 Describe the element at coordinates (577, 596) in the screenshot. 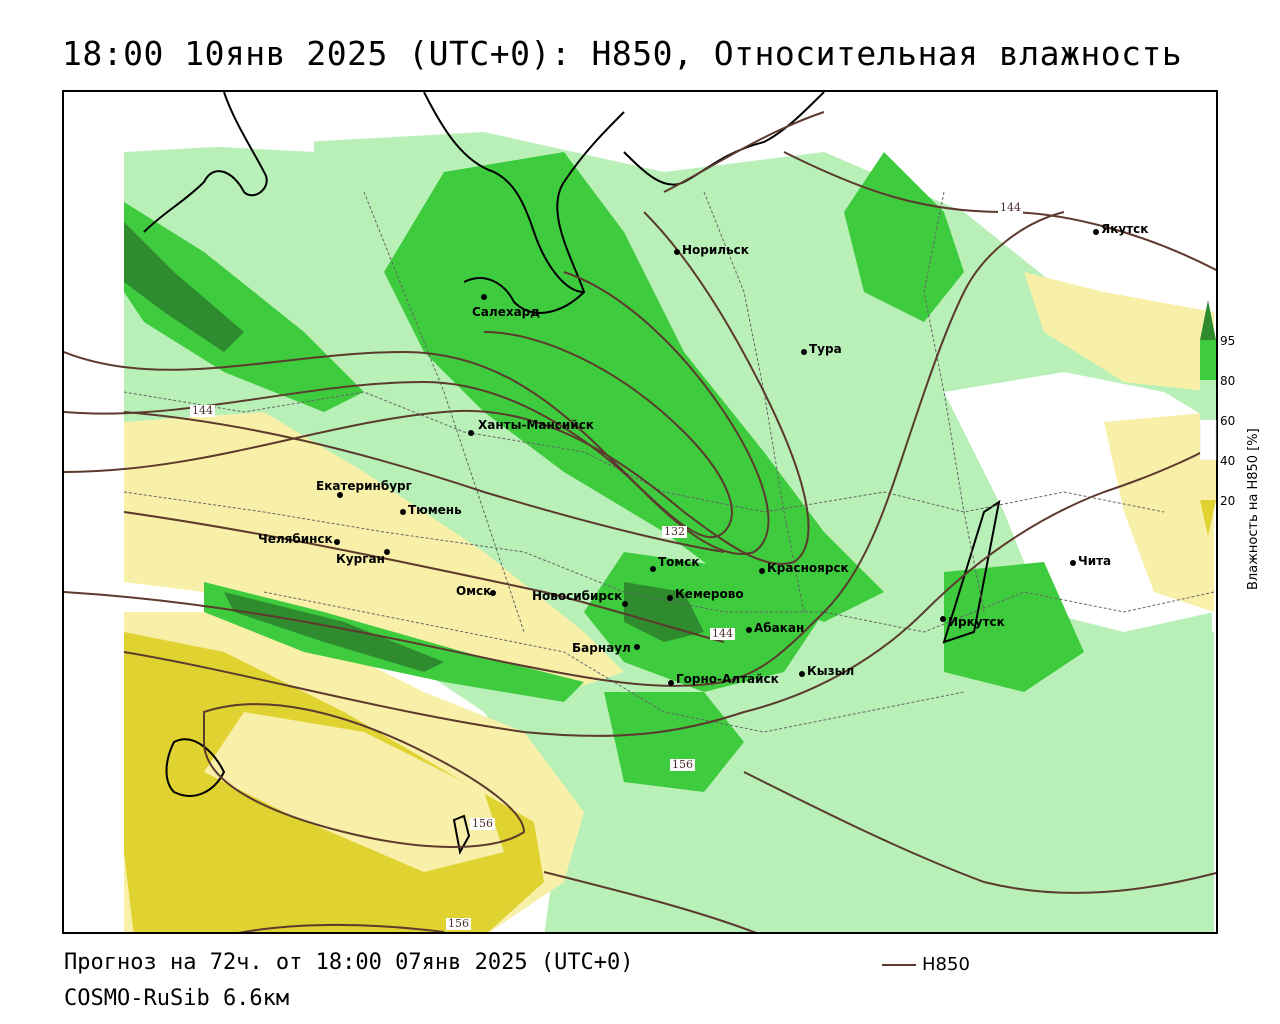

I see `city-label: Новосибирск` at that location.